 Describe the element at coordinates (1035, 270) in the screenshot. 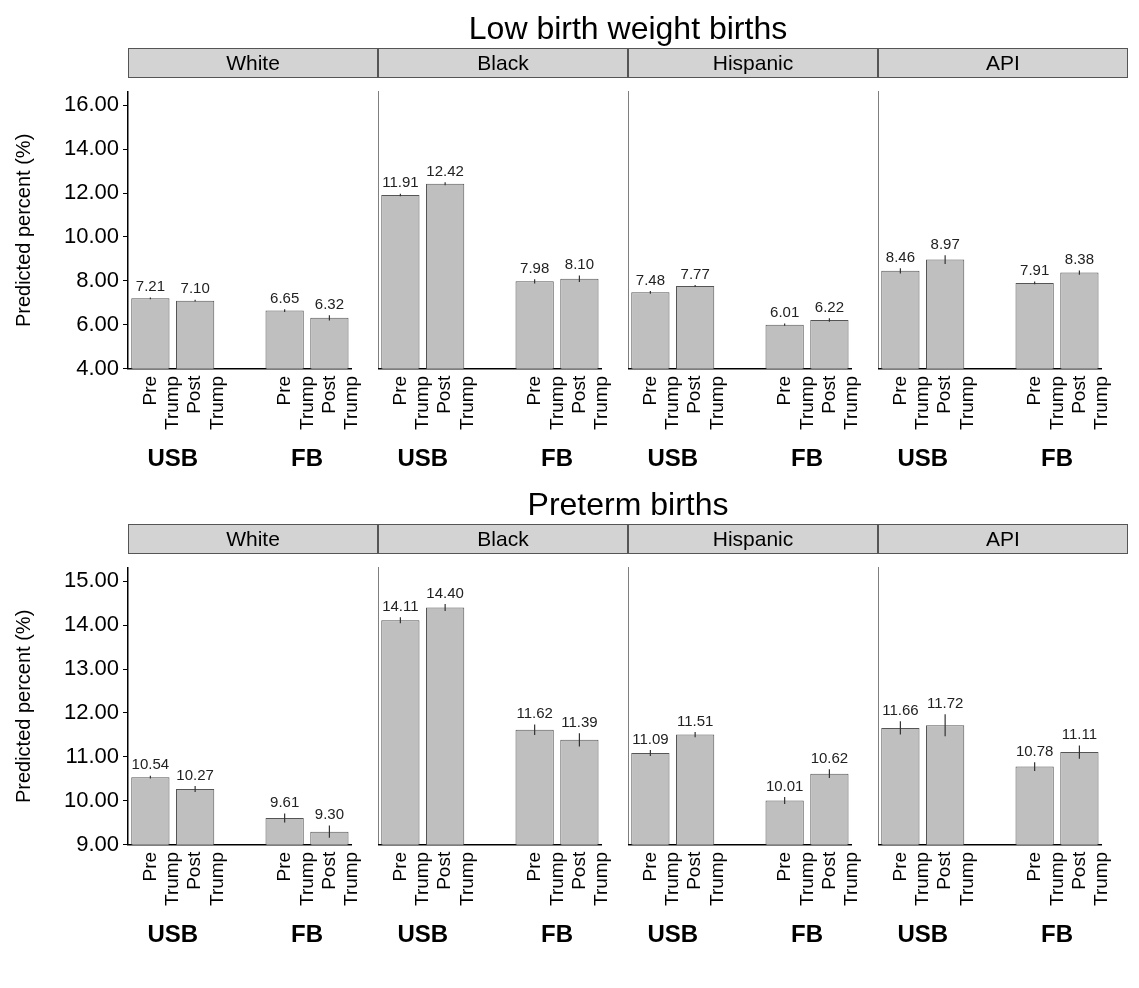

I see `data-label: 7.91` at that location.